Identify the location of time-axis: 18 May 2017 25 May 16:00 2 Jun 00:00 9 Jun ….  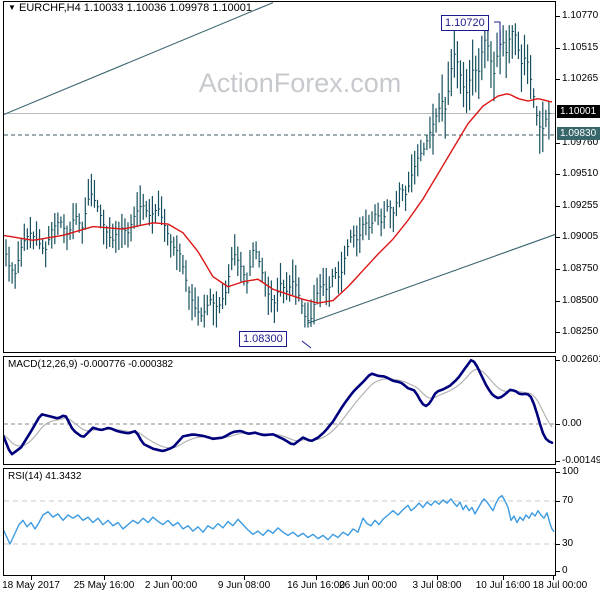
(300, 587).